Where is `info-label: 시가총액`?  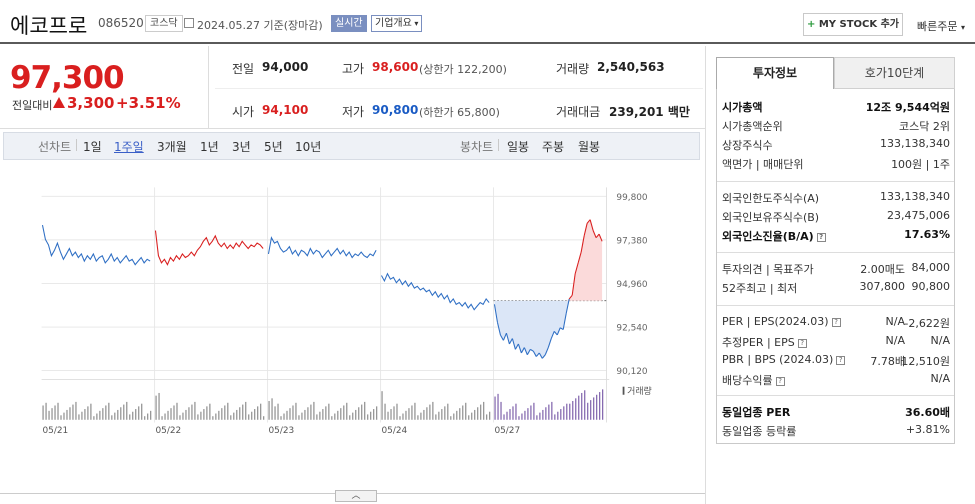 info-label: 시가총액 is located at coordinates (742, 107).